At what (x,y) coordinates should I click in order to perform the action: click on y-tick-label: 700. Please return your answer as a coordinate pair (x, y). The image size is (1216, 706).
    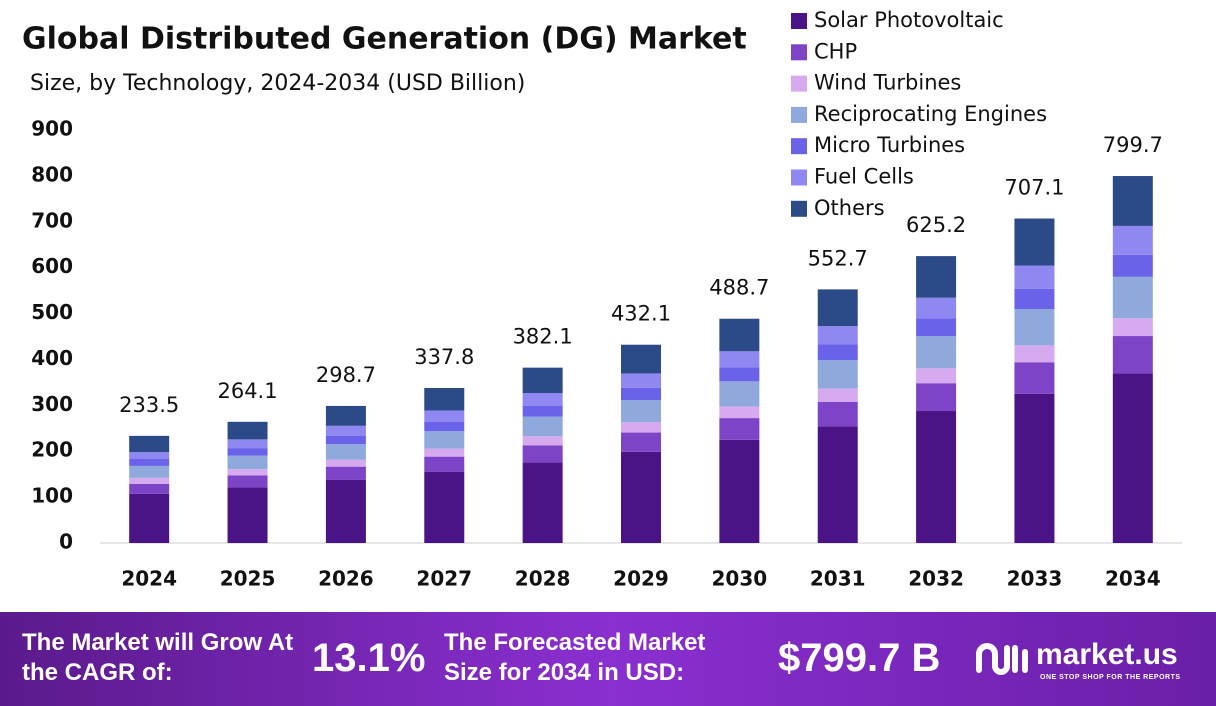
    Looking at the image, I should click on (52, 220).